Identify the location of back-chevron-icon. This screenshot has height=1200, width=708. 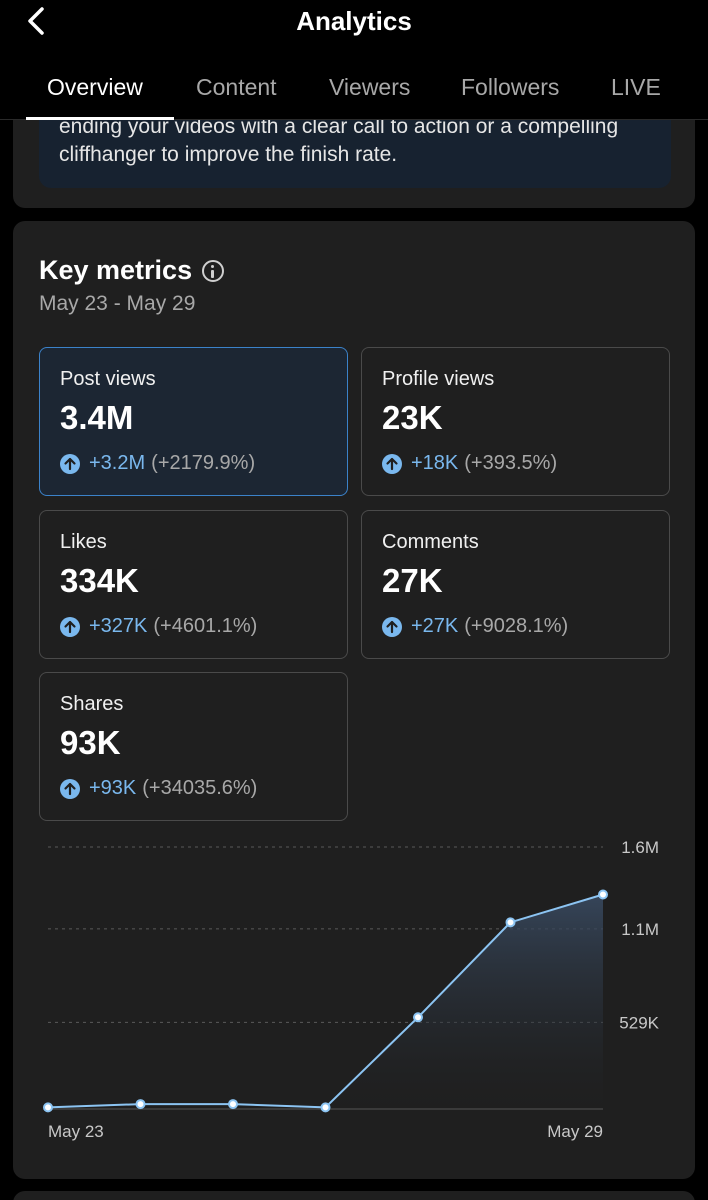
(37, 21).